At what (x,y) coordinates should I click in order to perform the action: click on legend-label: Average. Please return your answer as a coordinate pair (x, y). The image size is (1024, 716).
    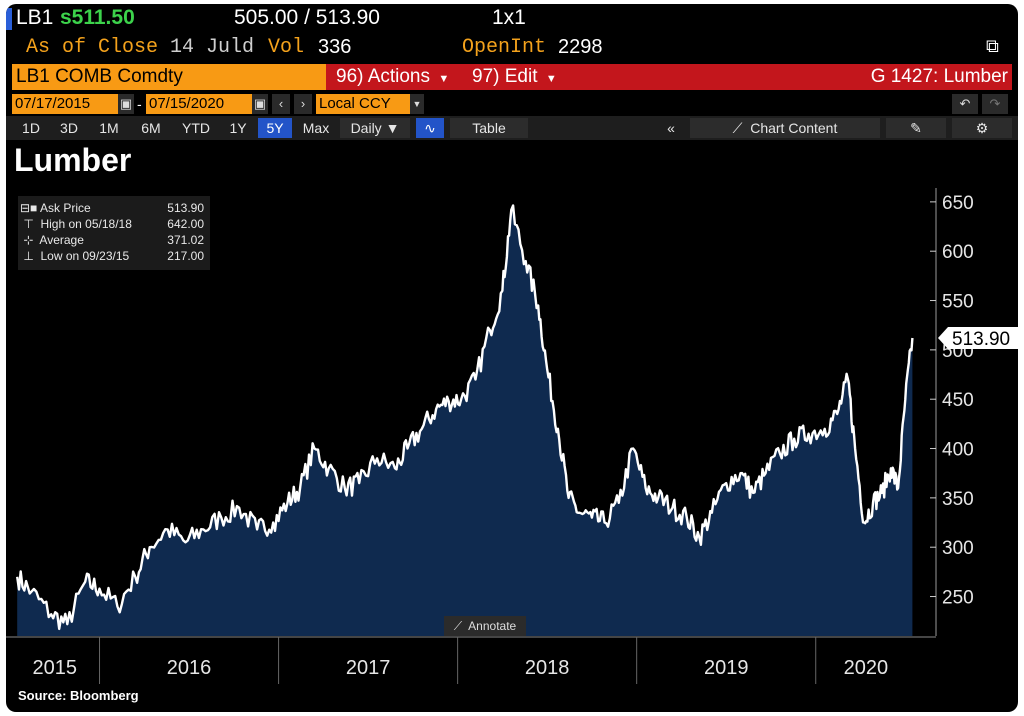
    Looking at the image, I should click on (61, 240).